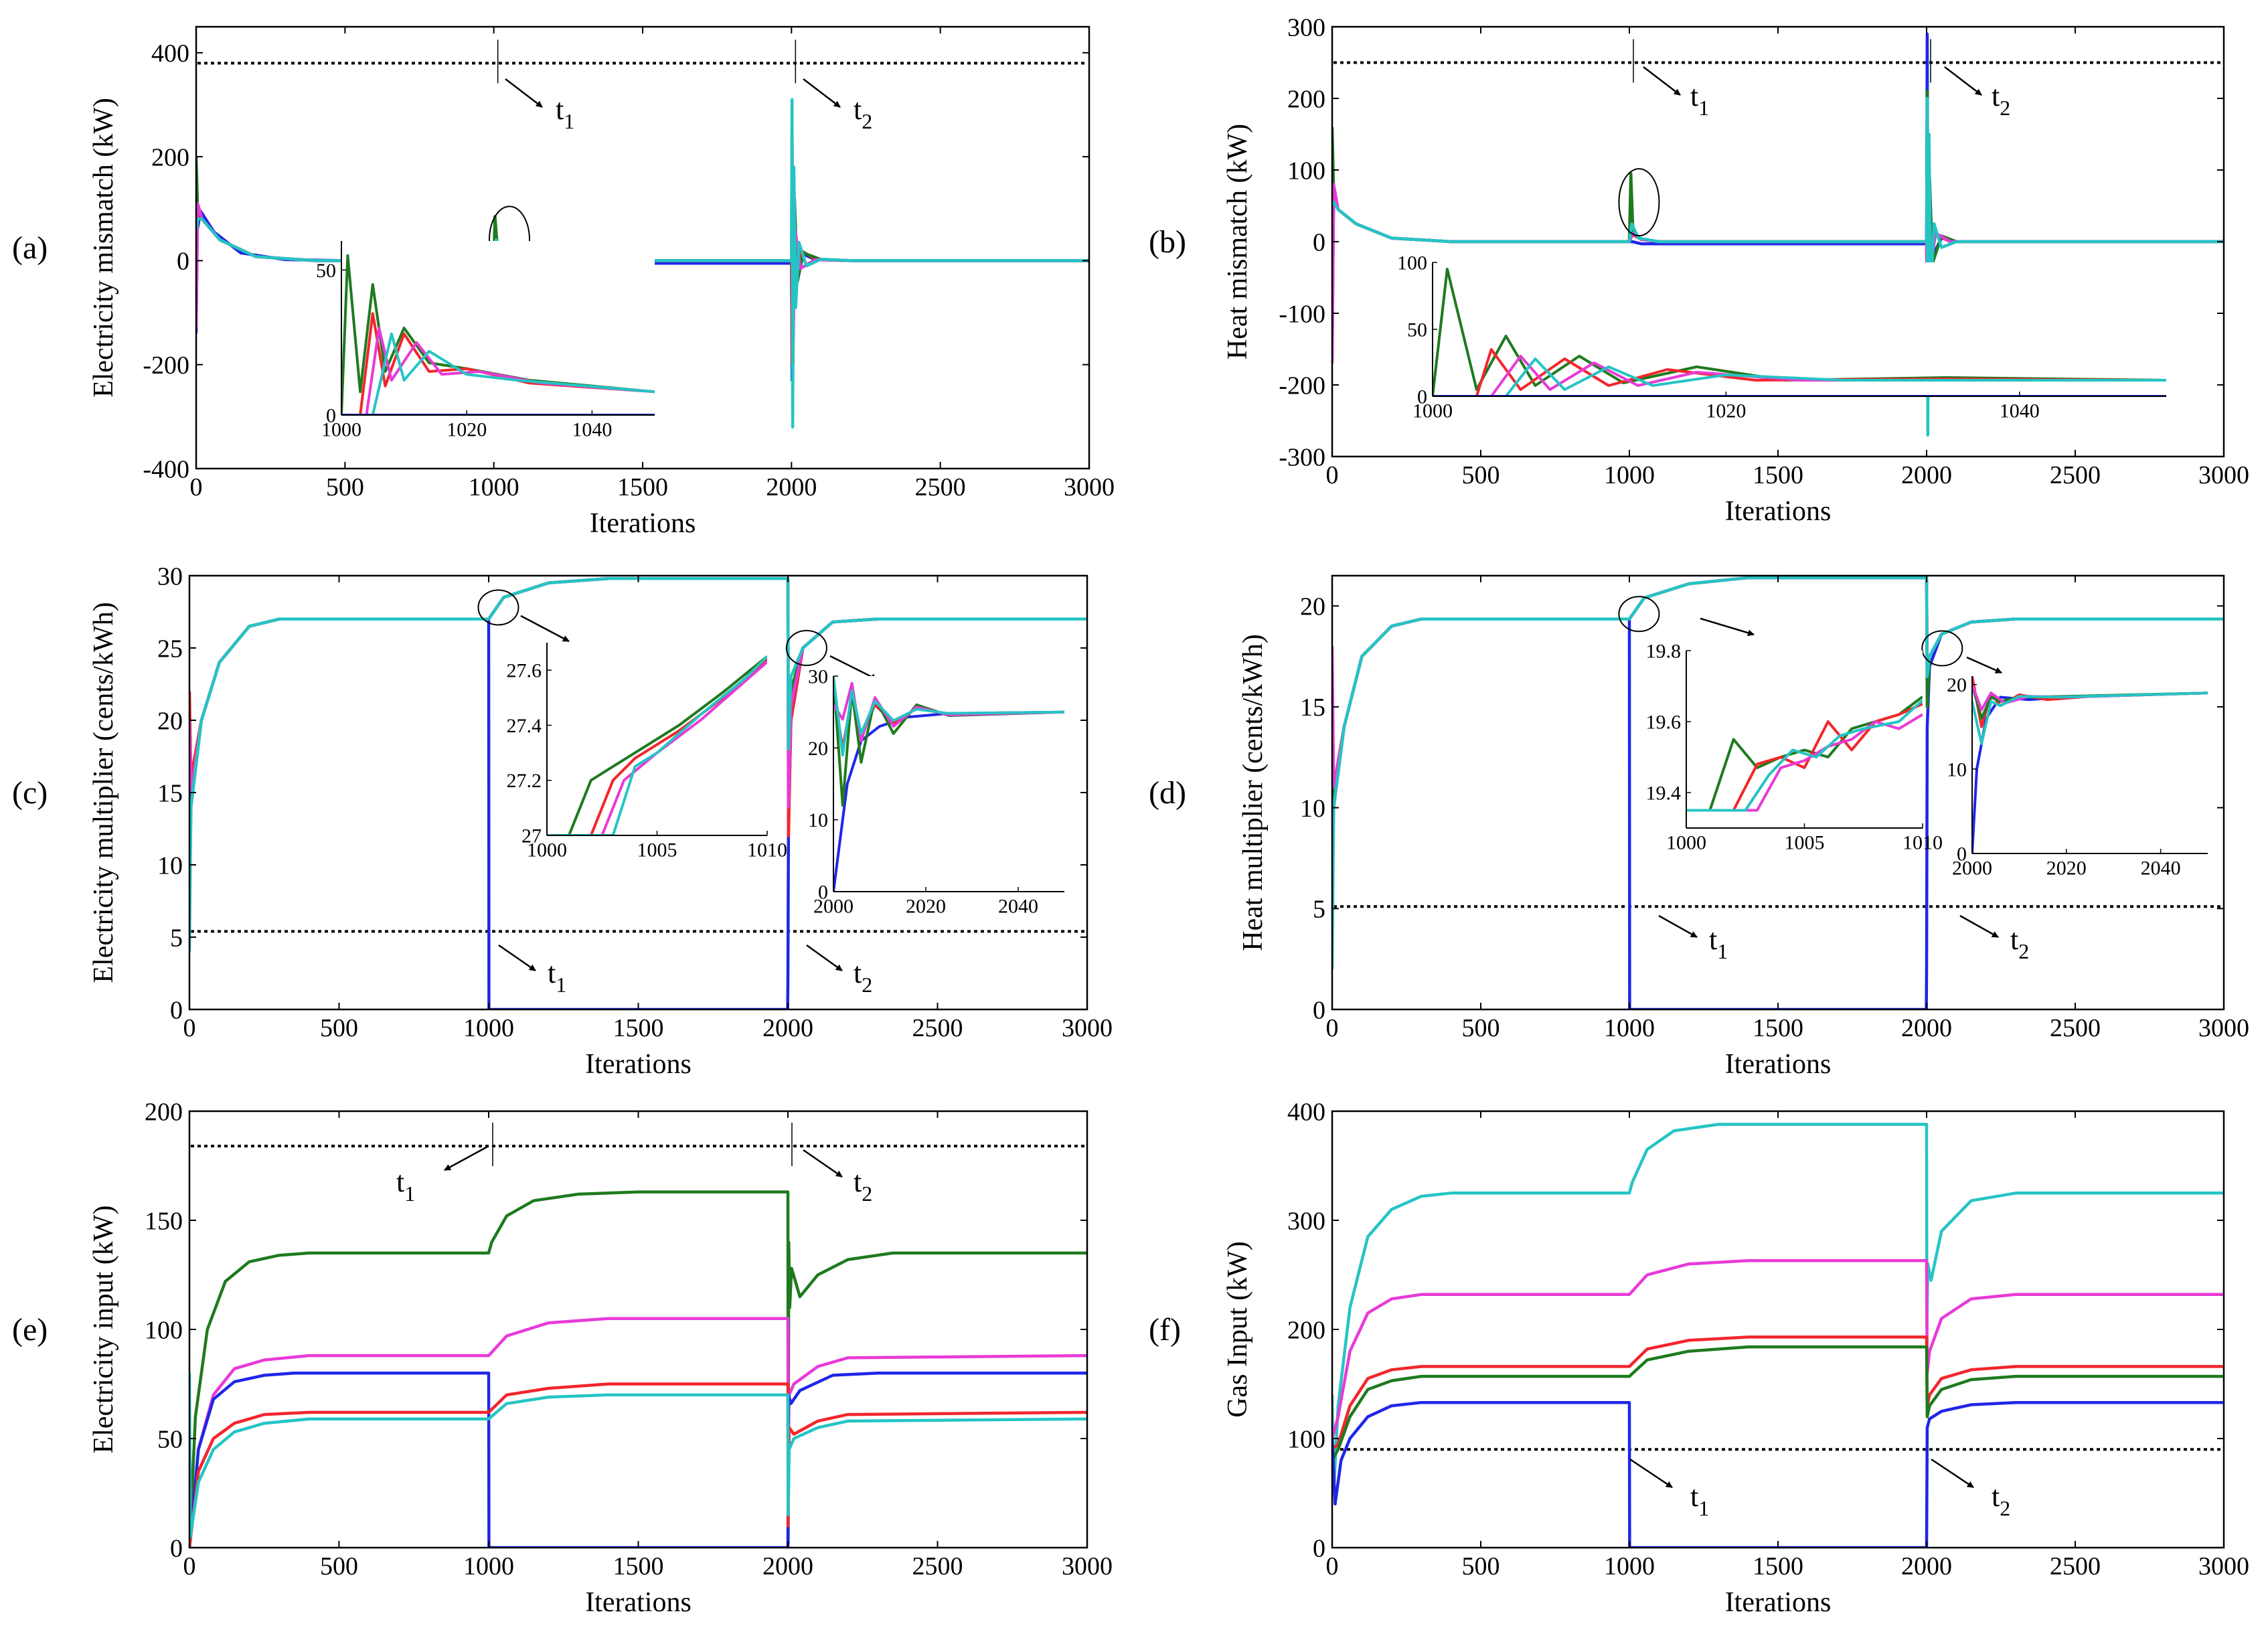 The image size is (2268, 1636). I want to click on panel-a-marker-t2-arrow, so click(822, 93).